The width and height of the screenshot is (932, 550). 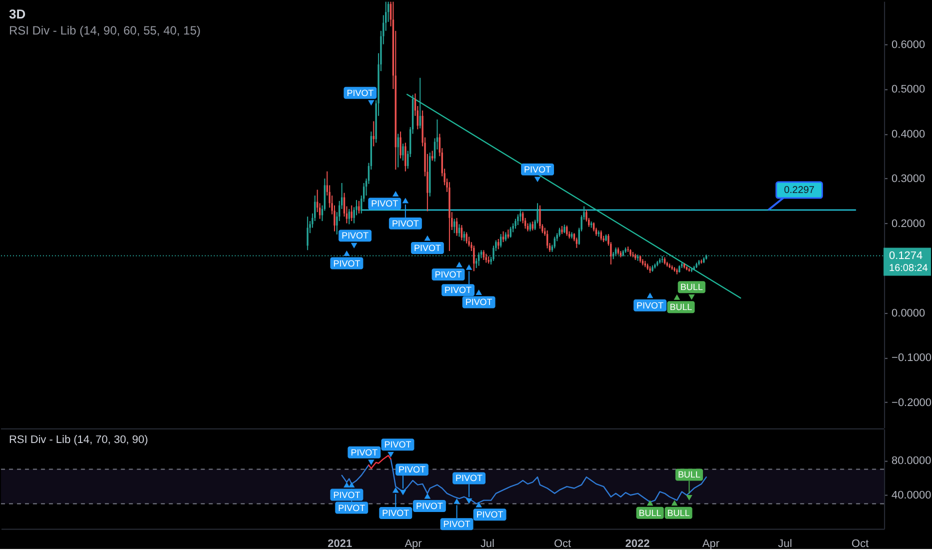 What do you see at coordinates (908, 268) in the screenshot?
I see `text: 16:08:24` at bounding box center [908, 268].